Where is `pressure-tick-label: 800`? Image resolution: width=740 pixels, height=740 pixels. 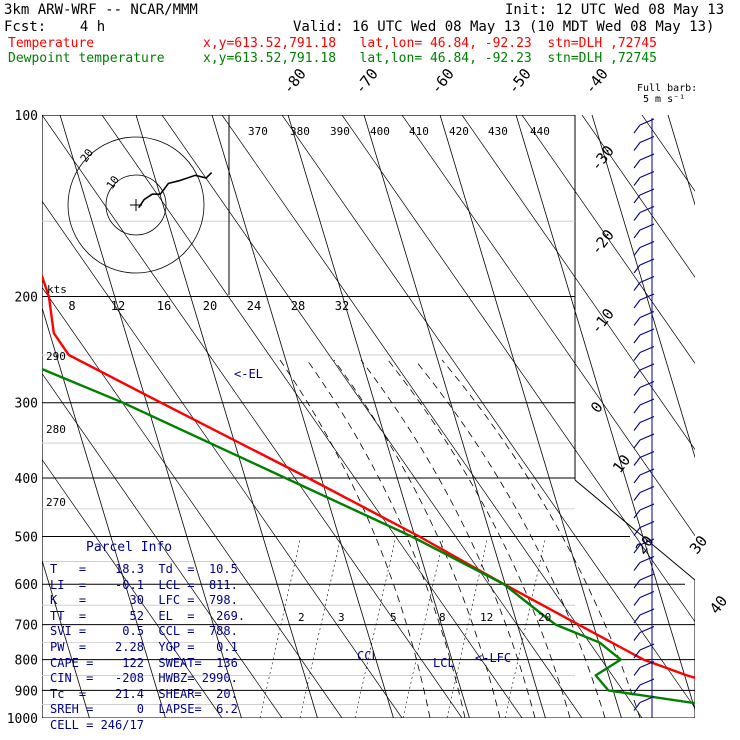
pressure-tick-label: 800 is located at coordinates (26, 661).